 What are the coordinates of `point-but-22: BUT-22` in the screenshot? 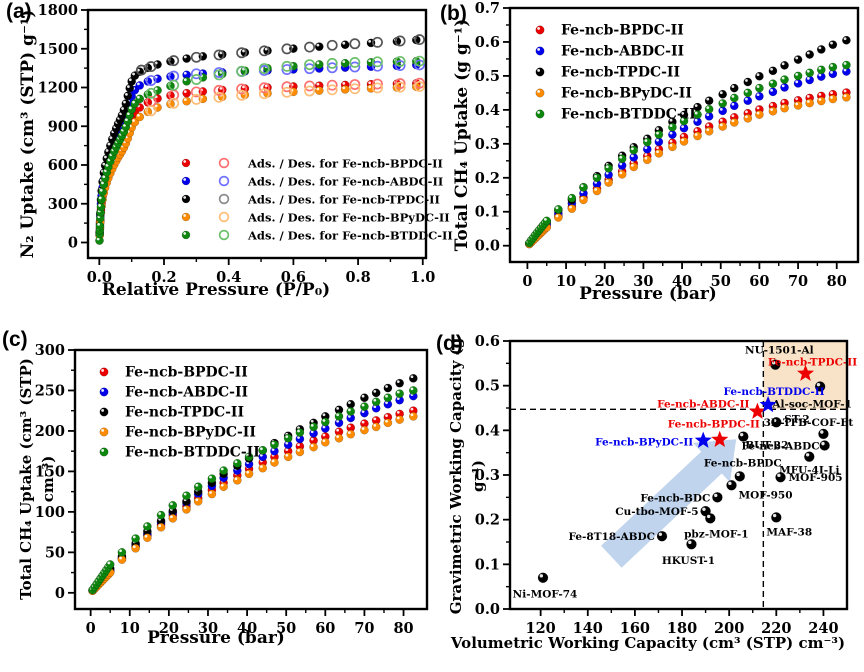 It's located at (763, 441).